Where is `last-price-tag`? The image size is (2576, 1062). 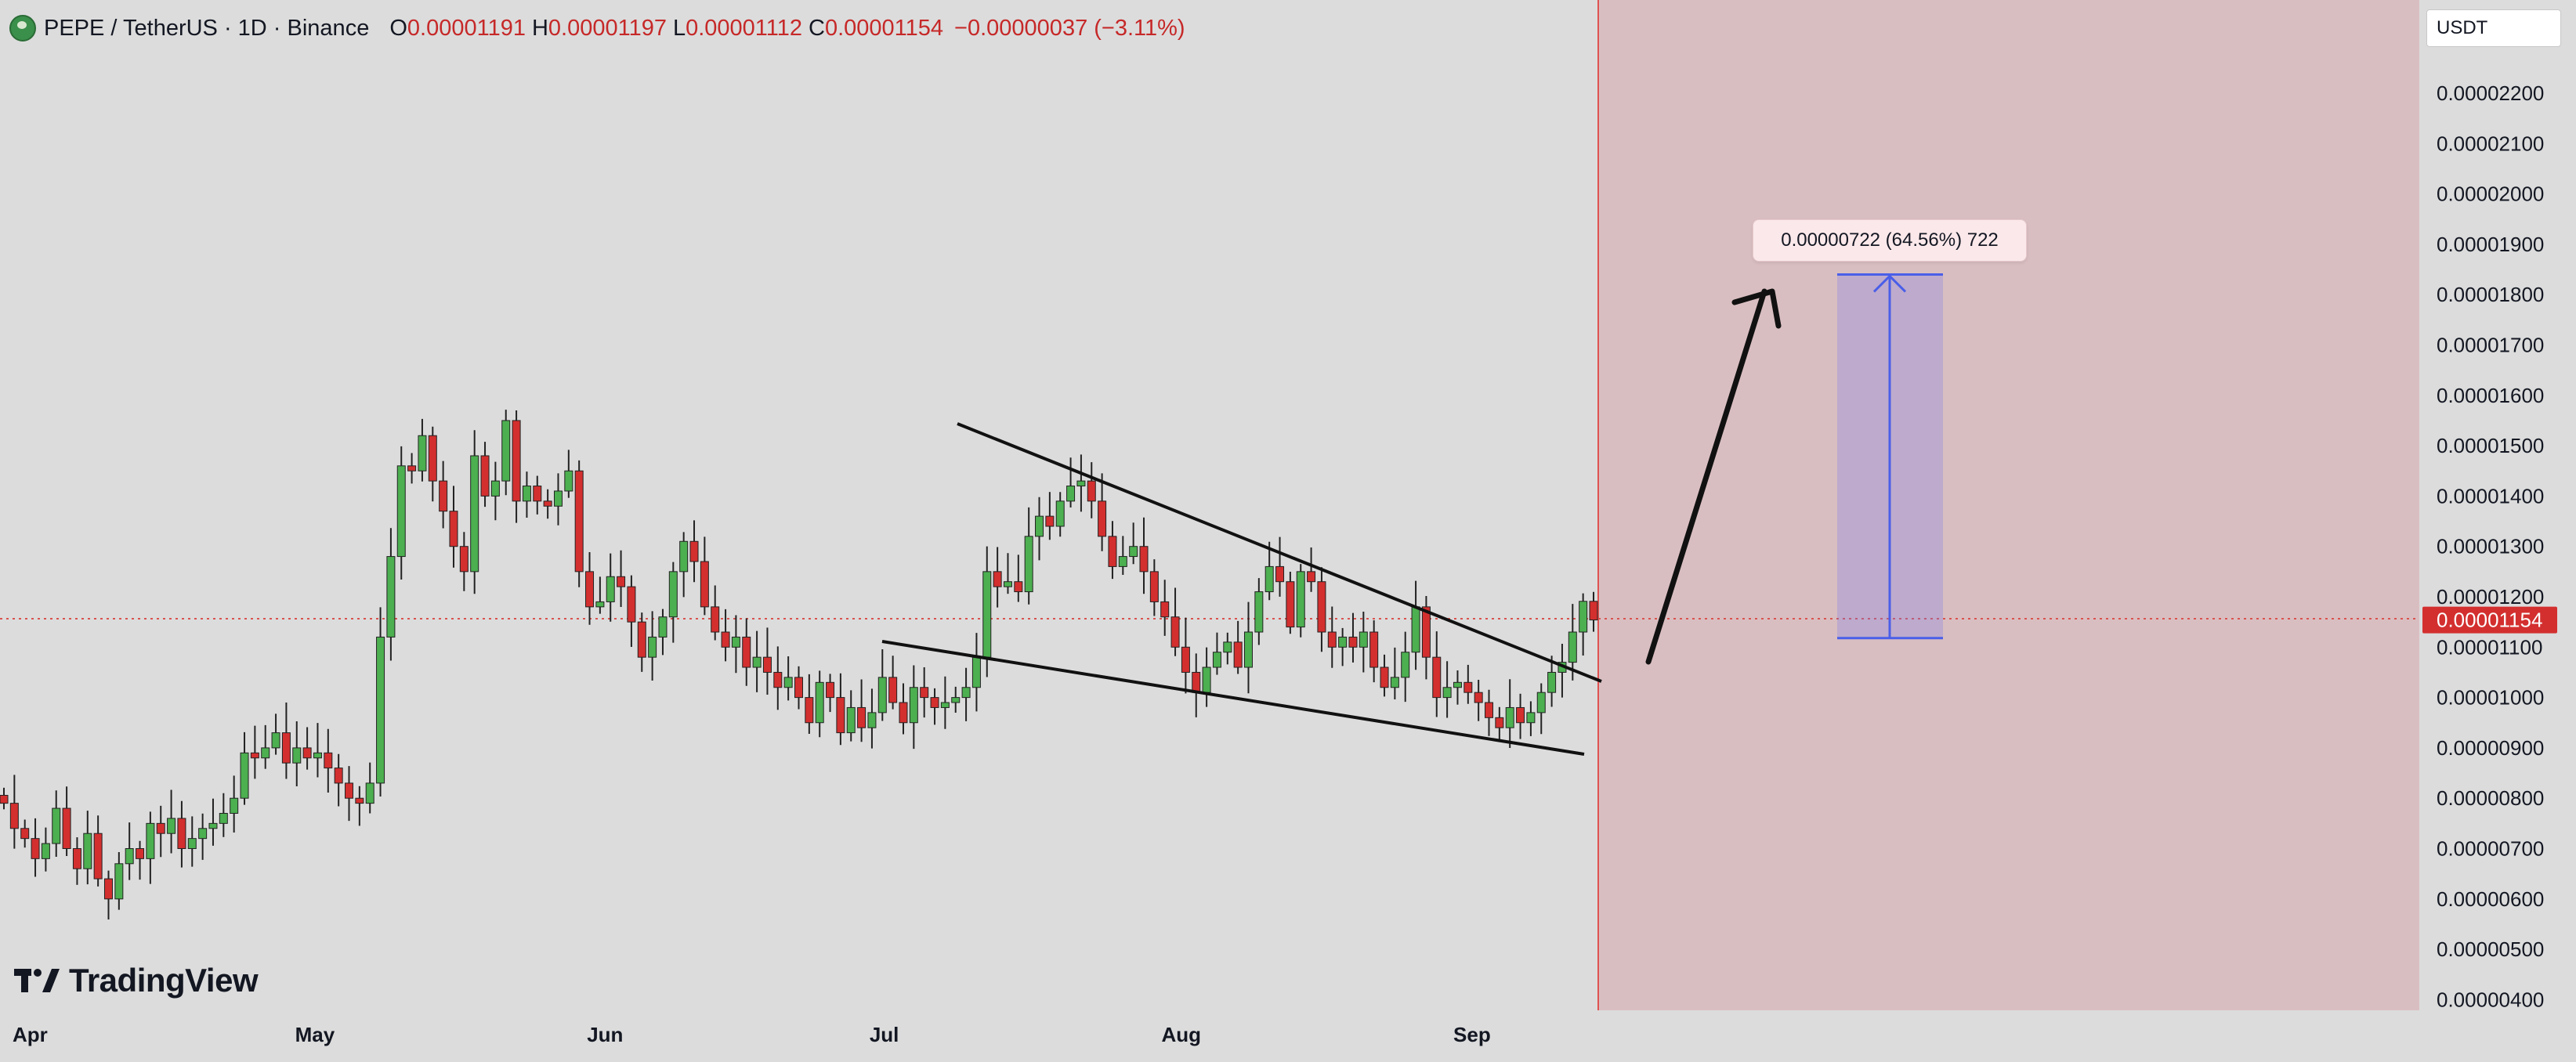
last-price-tag is located at coordinates (2490, 620).